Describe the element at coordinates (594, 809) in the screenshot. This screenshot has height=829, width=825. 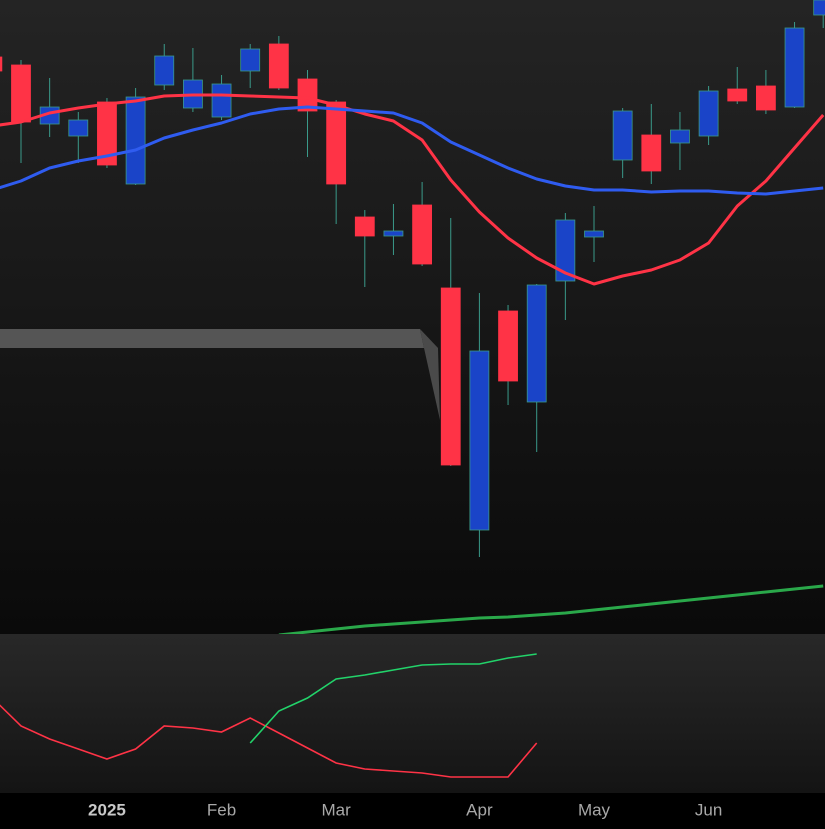
I see `x-tick-label: May` at that location.